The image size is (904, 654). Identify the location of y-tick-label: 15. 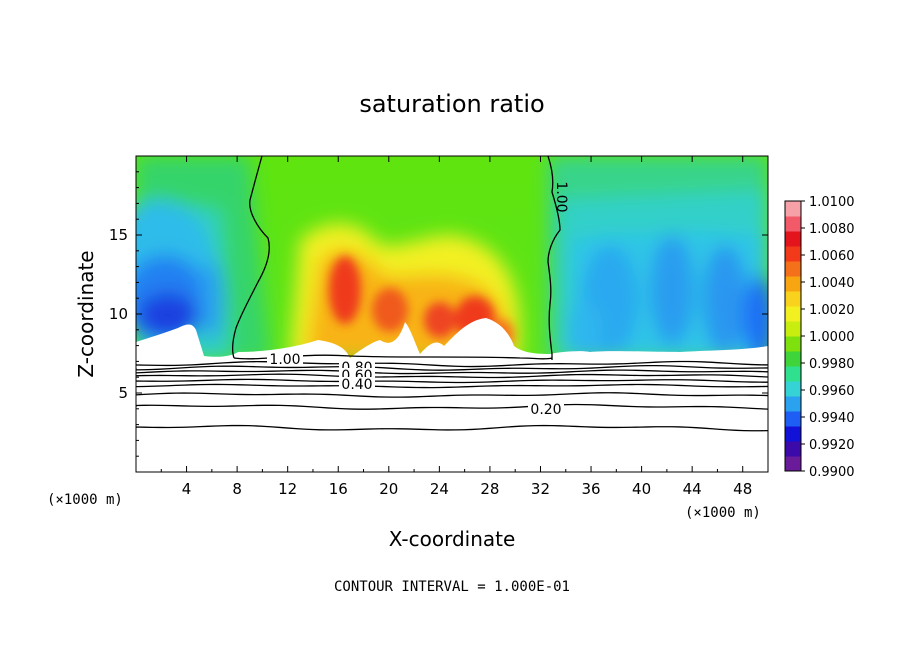
(118, 235).